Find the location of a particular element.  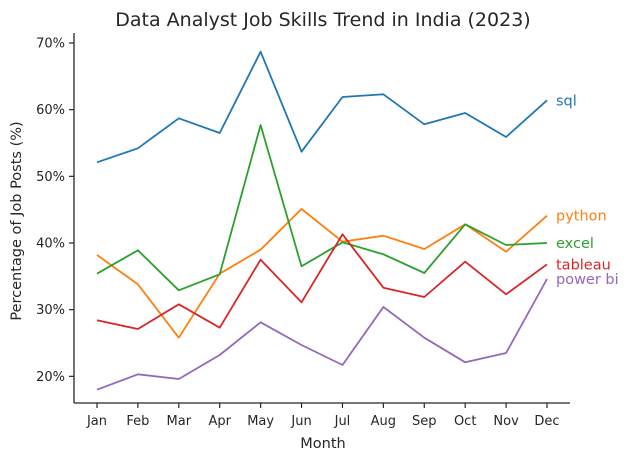

y-tick-label: 20% is located at coordinates (50, 377).